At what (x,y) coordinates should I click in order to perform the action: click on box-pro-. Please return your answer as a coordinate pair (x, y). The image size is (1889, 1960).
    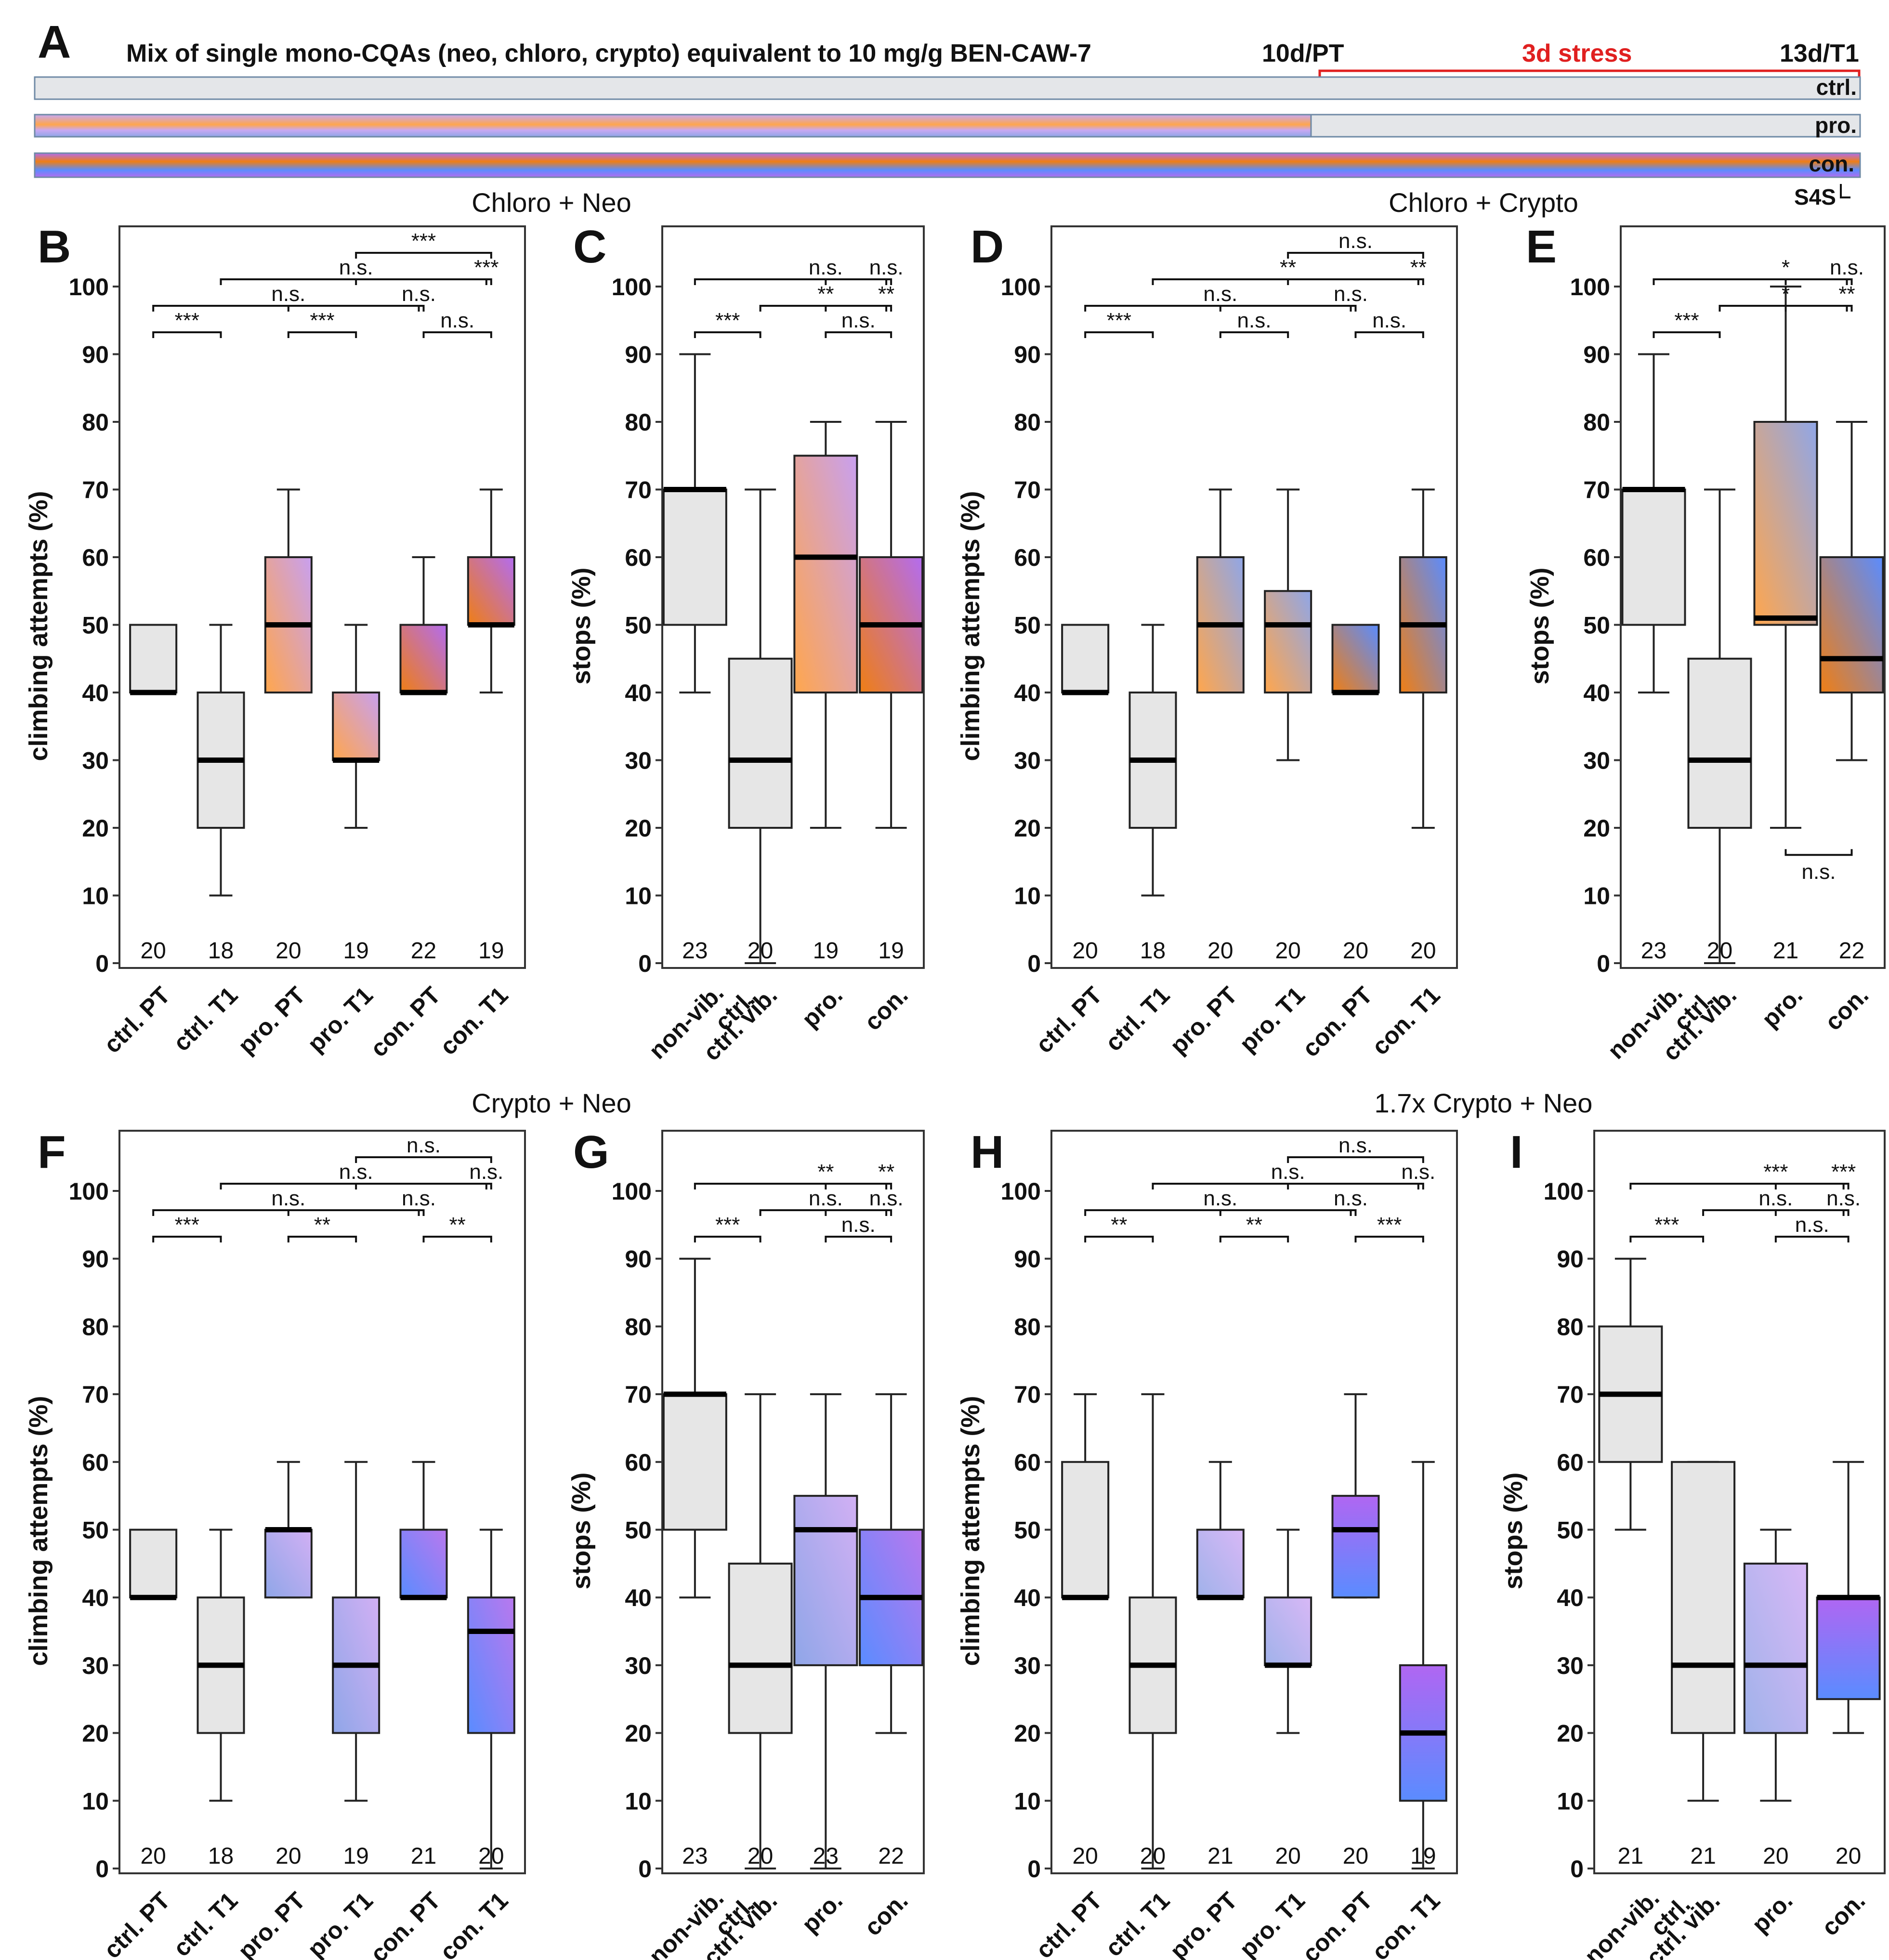
    Looking at the image, I should click on (1785, 557).